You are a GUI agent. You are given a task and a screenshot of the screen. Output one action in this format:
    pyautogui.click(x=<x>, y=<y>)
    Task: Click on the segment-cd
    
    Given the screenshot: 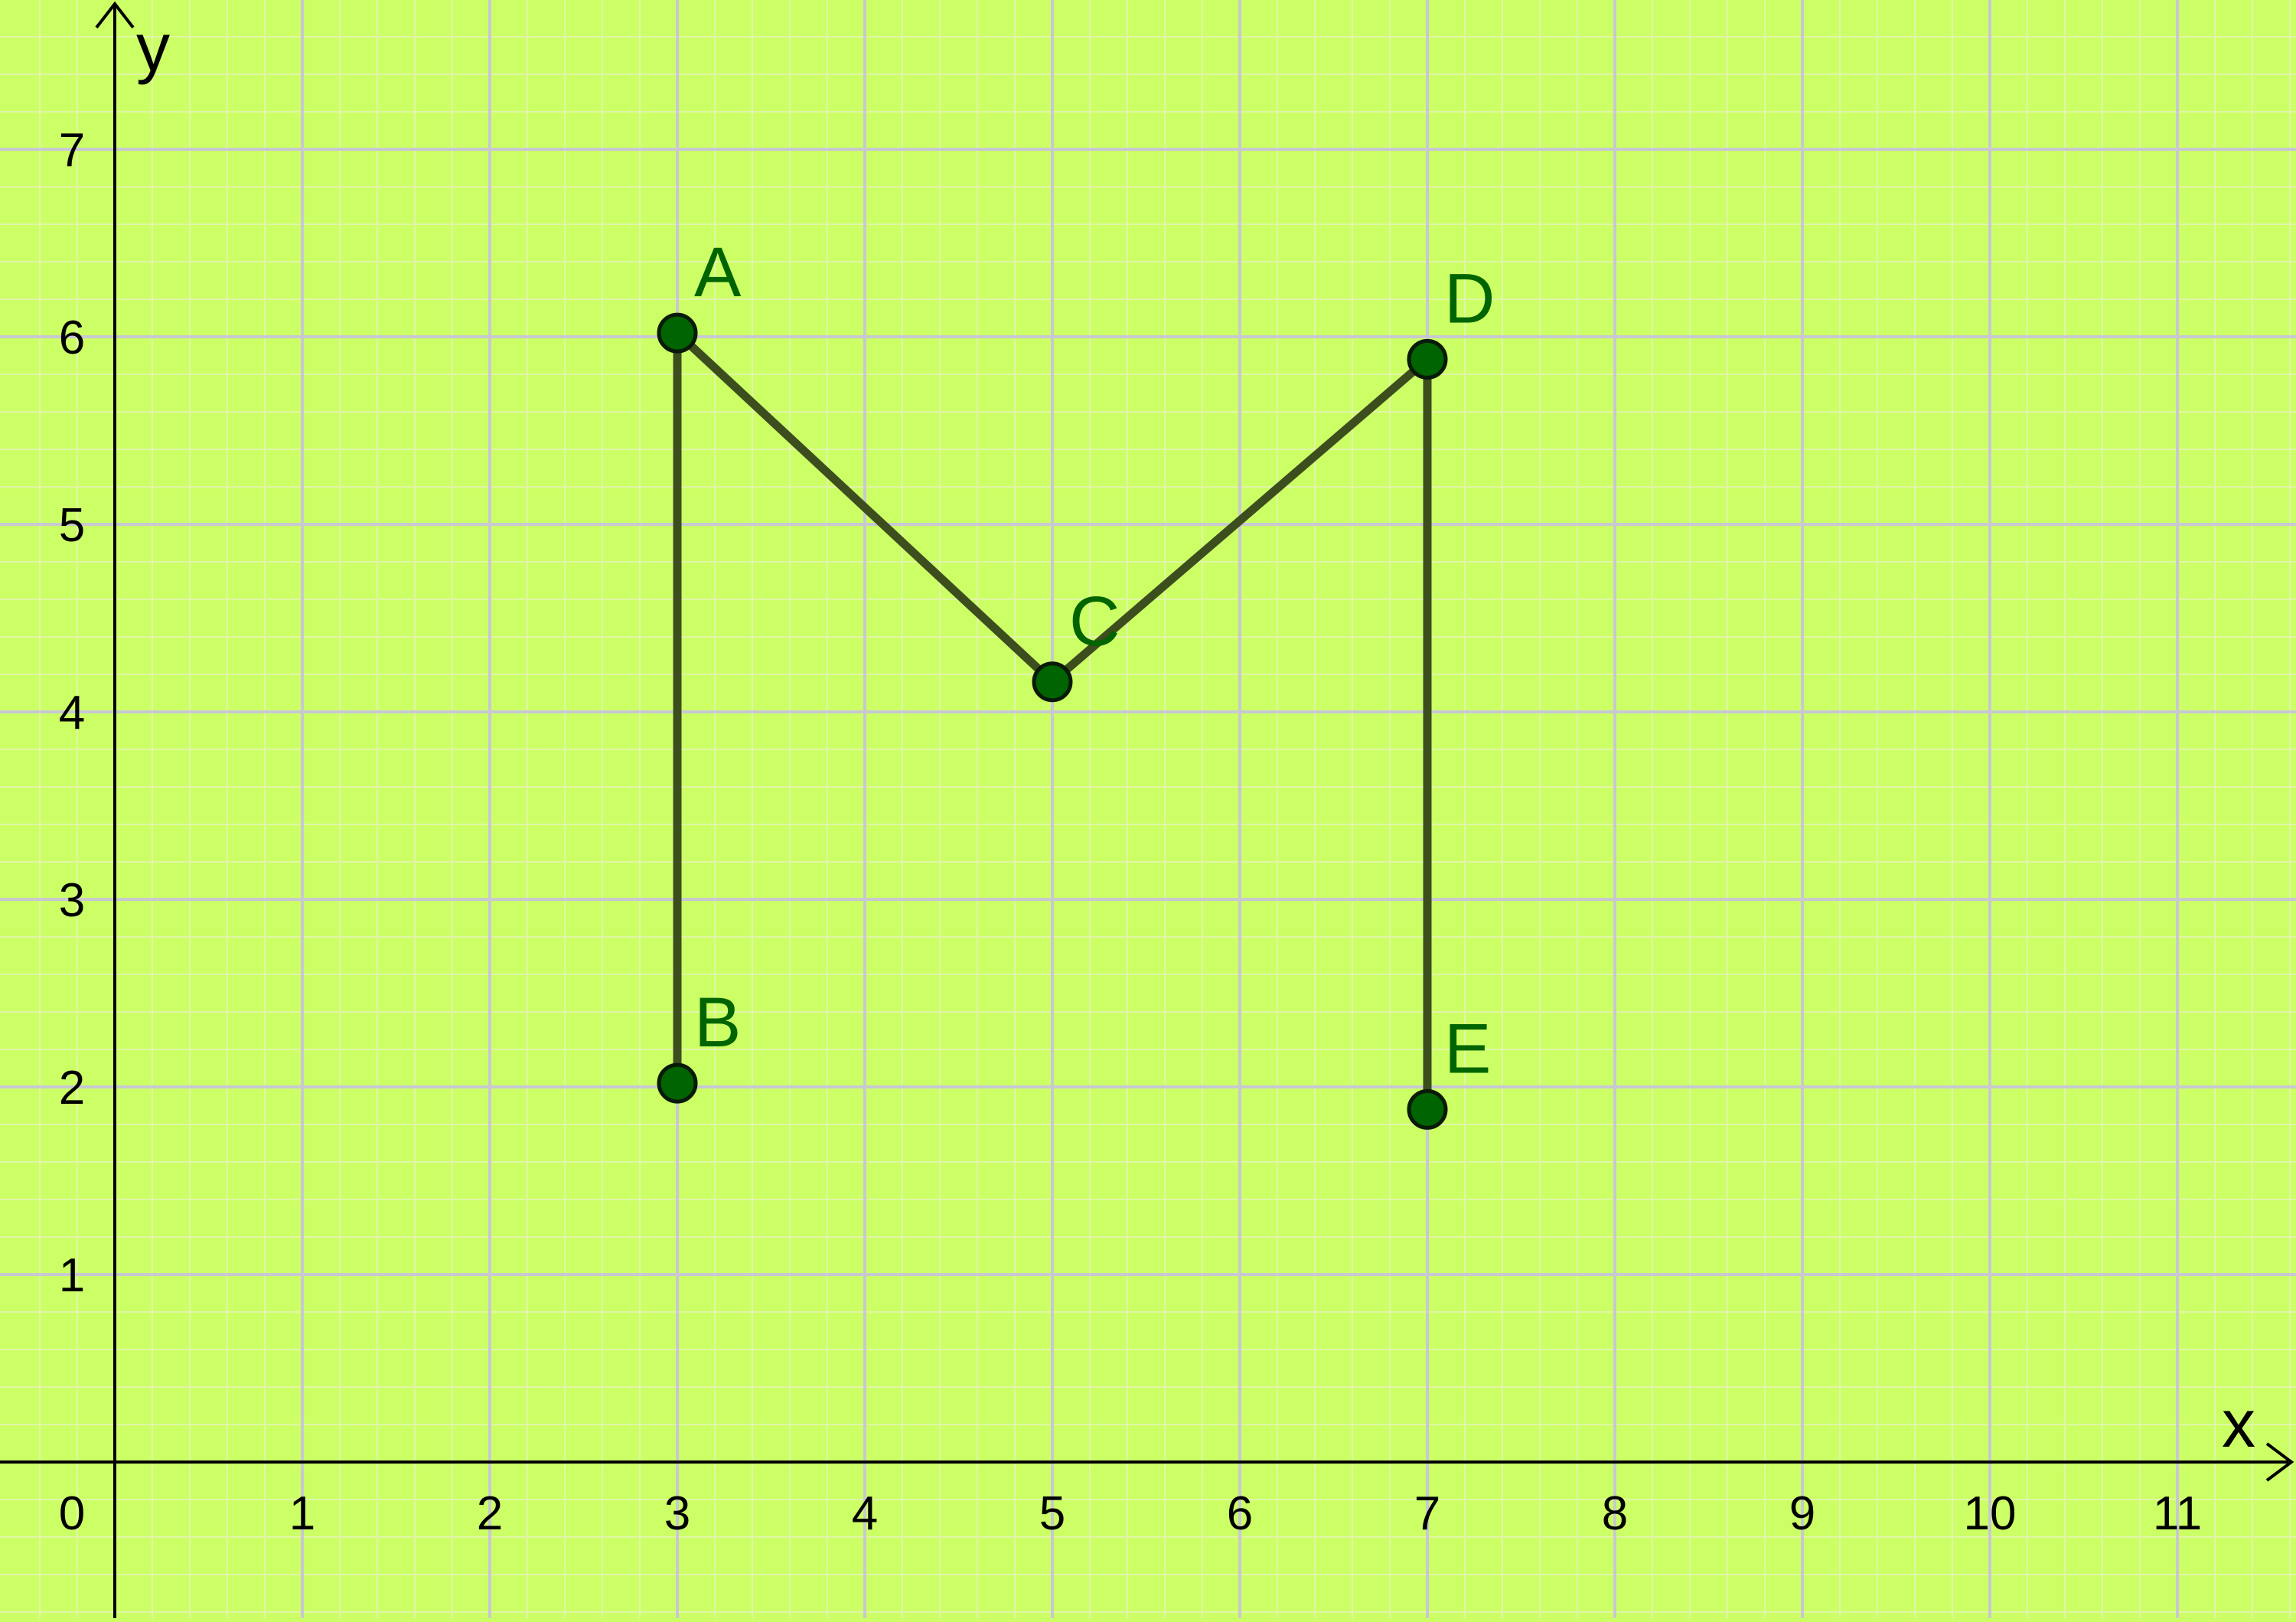 What is the action you would take?
    pyautogui.click(x=1240, y=520)
    